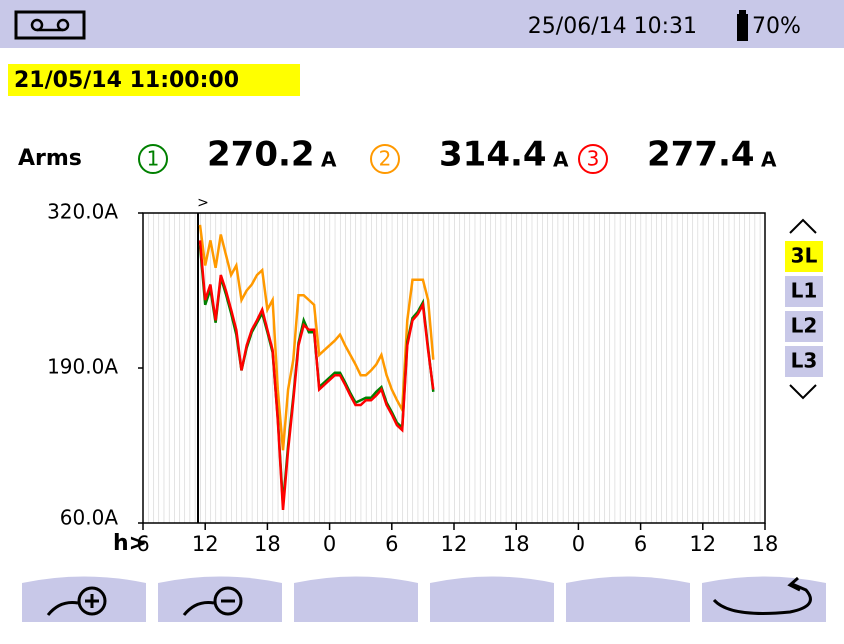  Describe the element at coordinates (82, 367) in the screenshot. I see `y-tick-label: 190.0A` at that location.